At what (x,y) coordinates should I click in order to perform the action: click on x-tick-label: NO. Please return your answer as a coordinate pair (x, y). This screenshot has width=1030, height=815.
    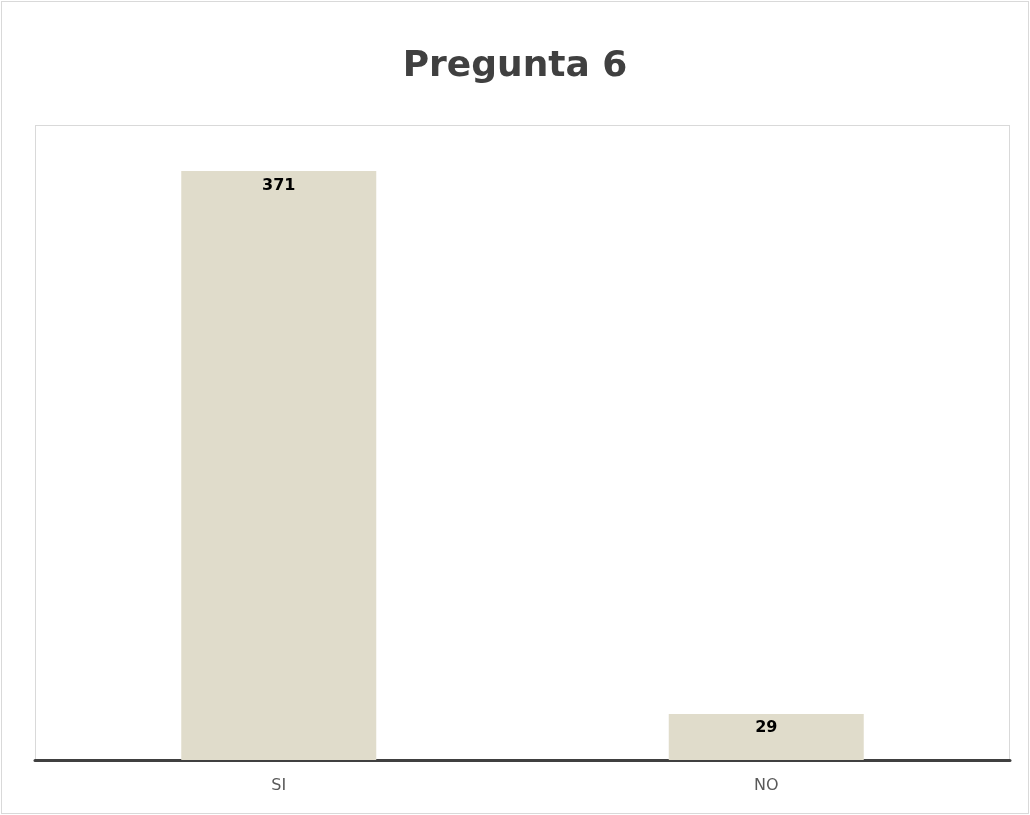
    Looking at the image, I should click on (766, 784).